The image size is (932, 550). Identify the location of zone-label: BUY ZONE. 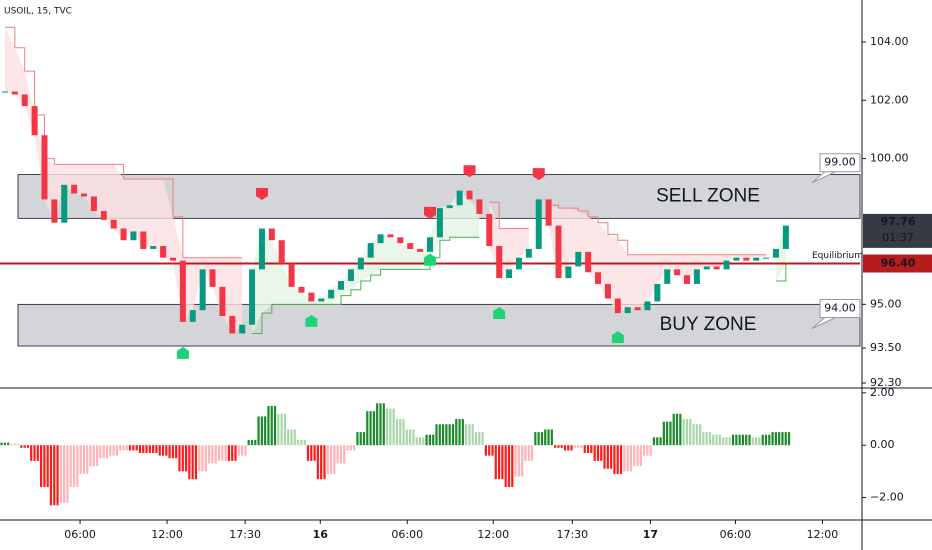
(708, 324).